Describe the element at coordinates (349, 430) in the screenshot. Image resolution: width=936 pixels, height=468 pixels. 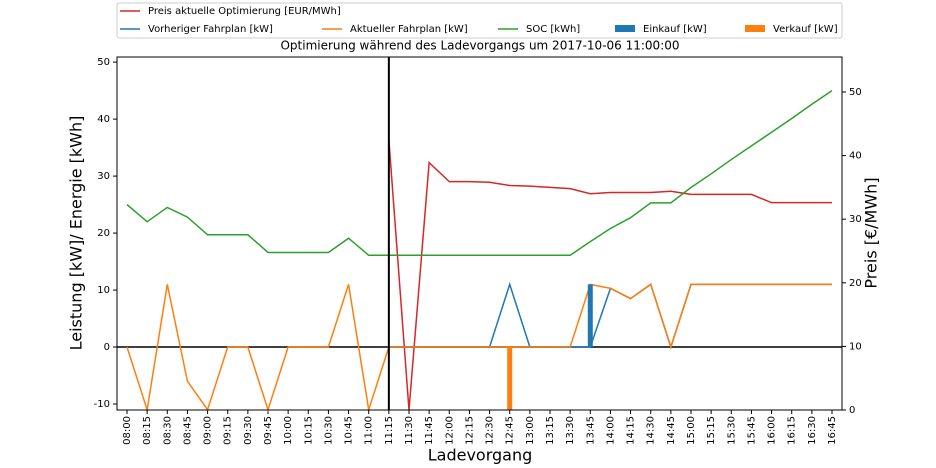
I see `x-tick-label: 10:45` at that location.